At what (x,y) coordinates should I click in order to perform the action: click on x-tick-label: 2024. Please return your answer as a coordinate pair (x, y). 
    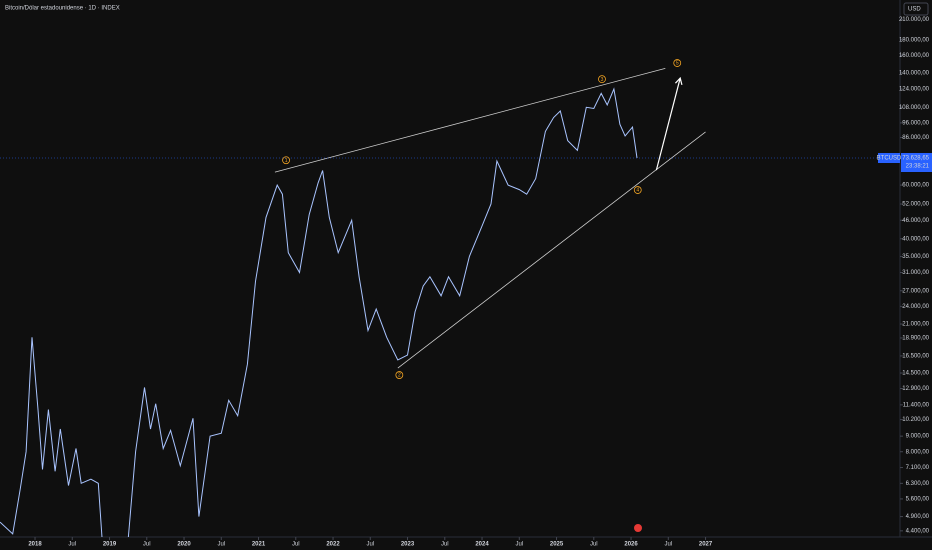
    Looking at the image, I should click on (482, 545).